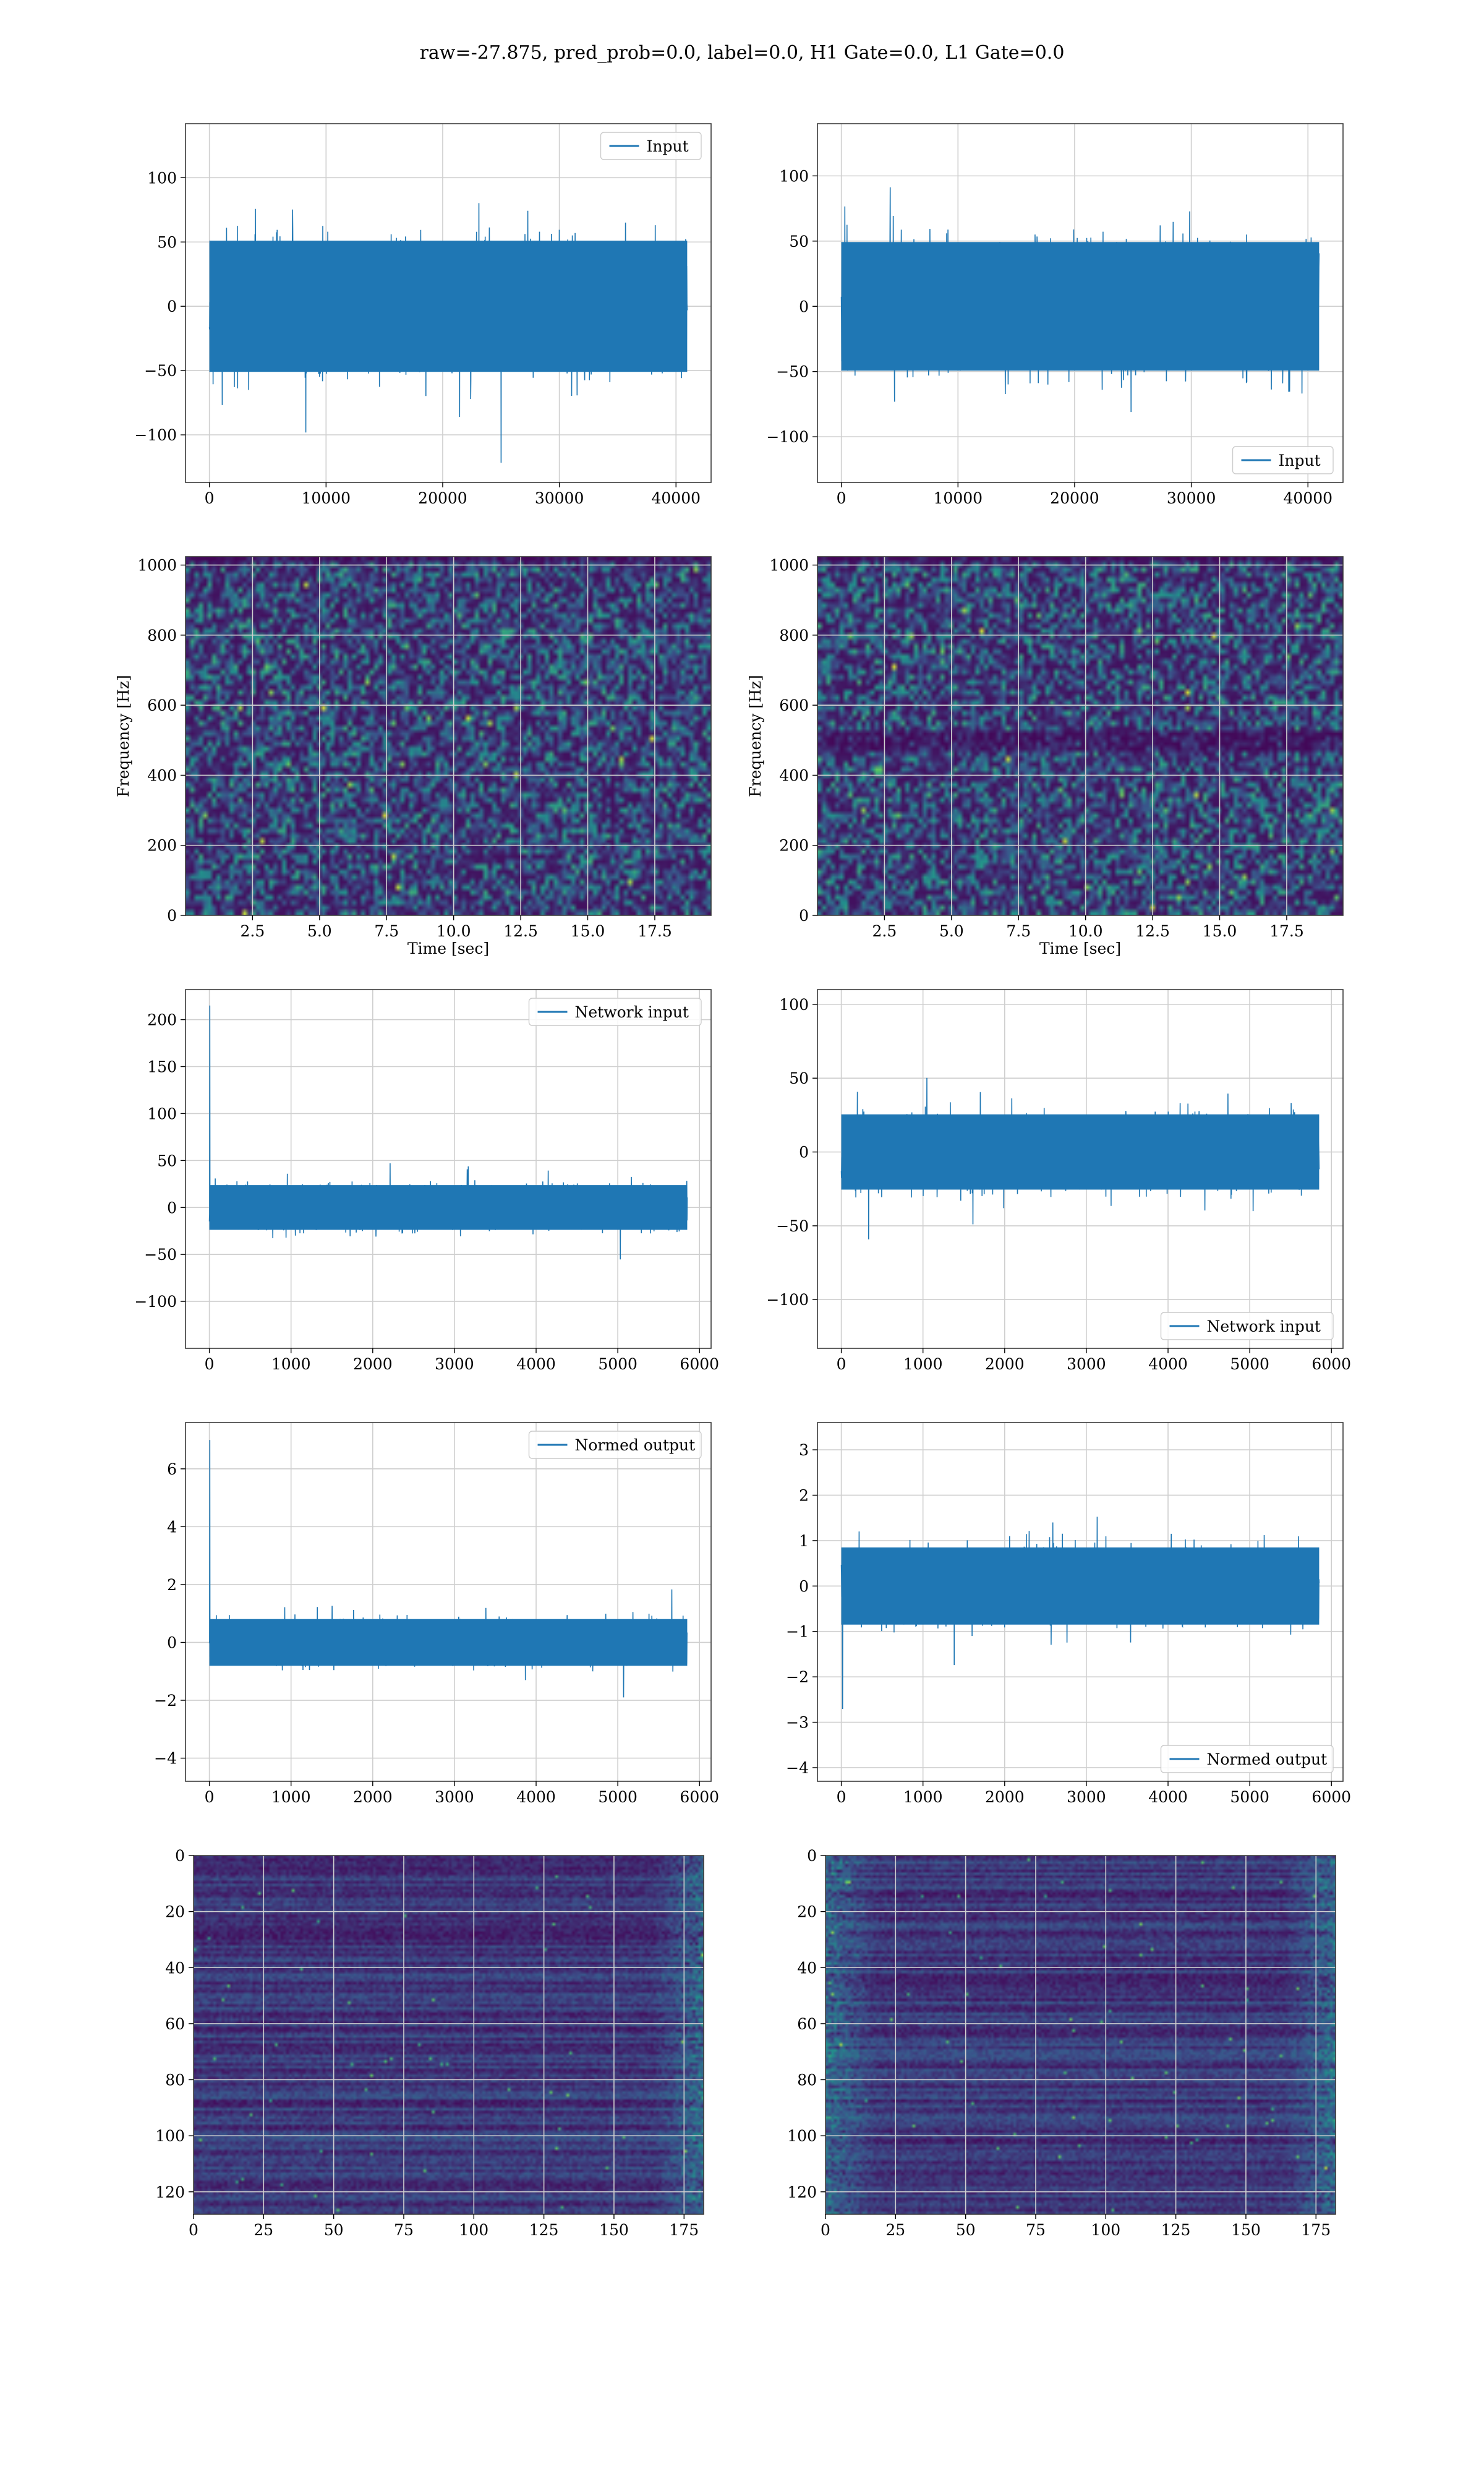  What do you see at coordinates (162, 775) in the screenshot?
I see `y-tick-label: 400` at bounding box center [162, 775].